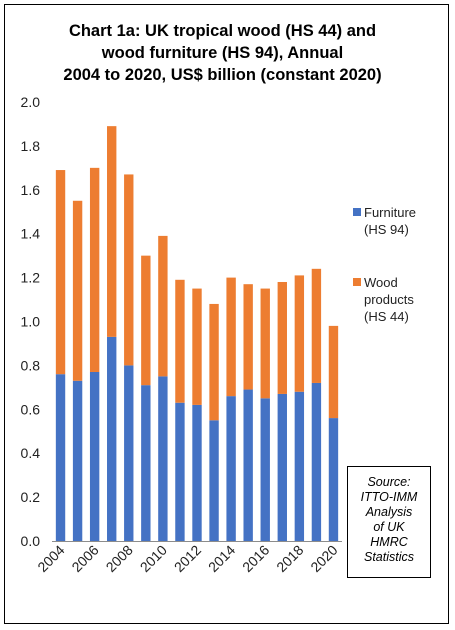 This screenshot has height=630, width=455. What do you see at coordinates (299, 466) in the screenshot?
I see `bar-furniture-2018` at bounding box center [299, 466].